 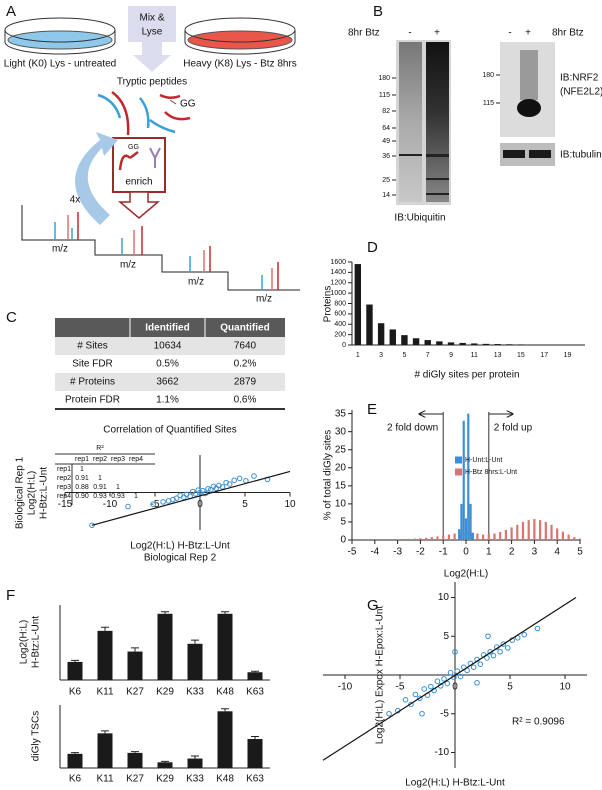 What do you see at coordinates (512, 552) in the screenshot?
I see `x-tick-label: 2` at bounding box center [512, 552].